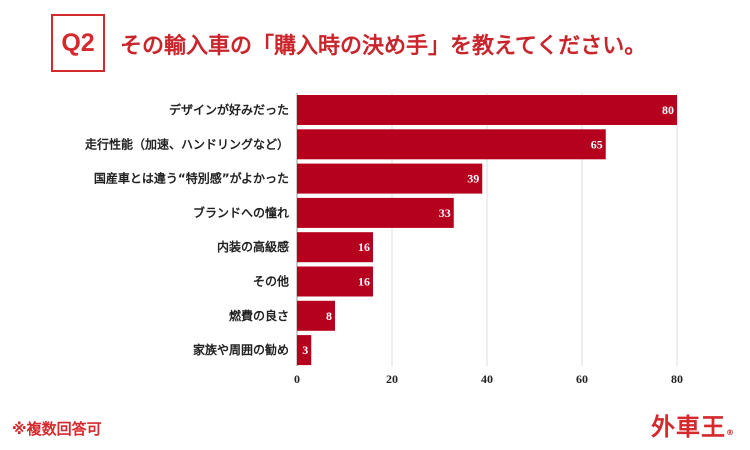 This screenshot has width=750, height=450. I want to click on category-label: 国産車とは違う“特別感”がよかった, so click(191, 178).